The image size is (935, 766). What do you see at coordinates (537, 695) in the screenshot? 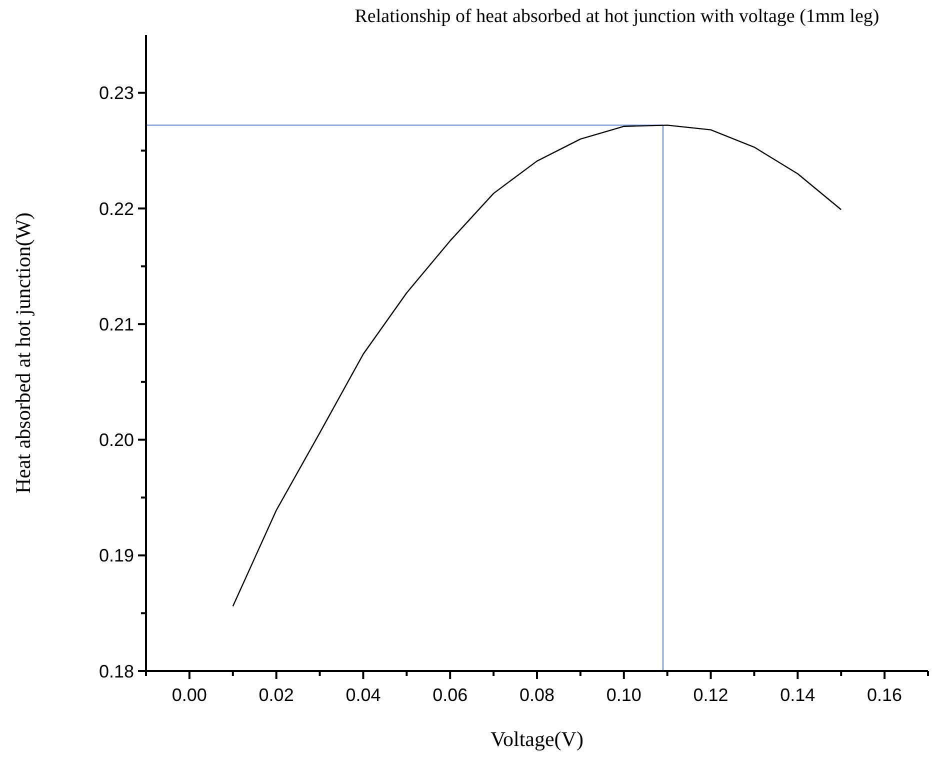
I see `x-tick-label: 0.08` at bounding box center [537, 695].